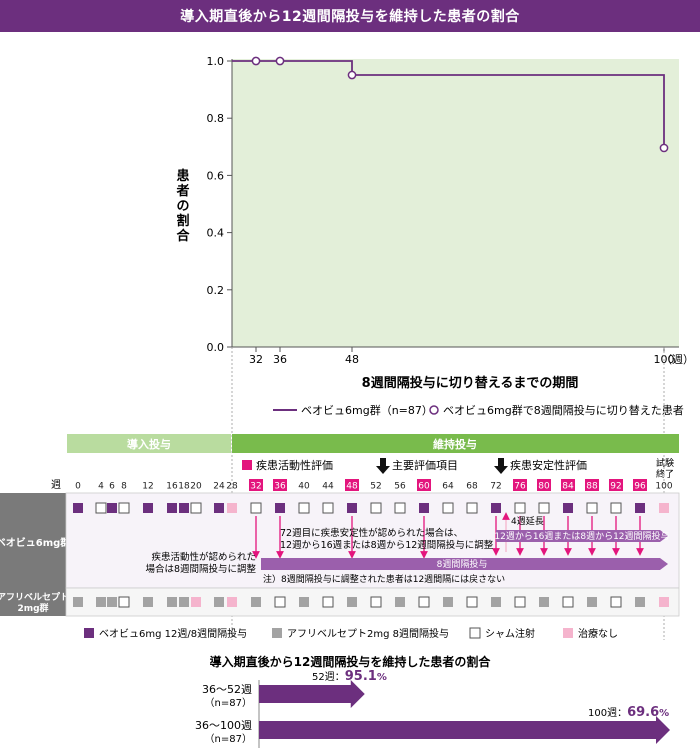 The height and width of the screenshot is (753, 700). I want to click on phase-maintenance-bar, so click(455, 443).